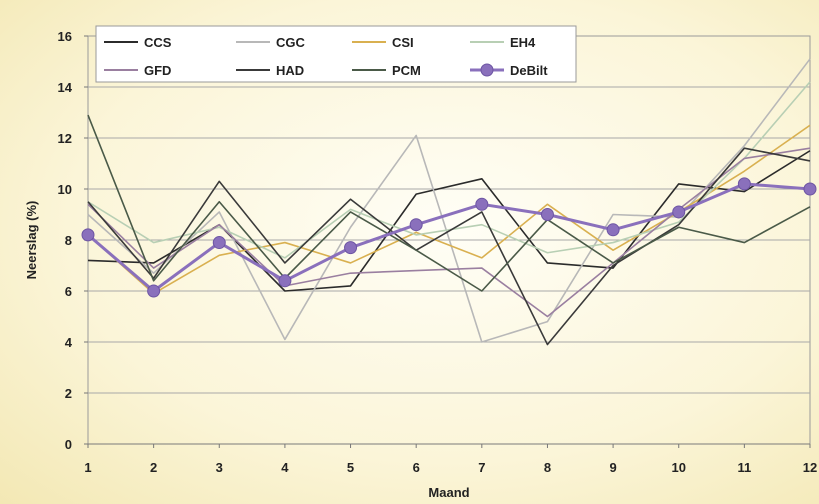 The height and width of the screenshot is (504, 819). I want to click on legend-label-ccs: CCS, so click(158, 42).